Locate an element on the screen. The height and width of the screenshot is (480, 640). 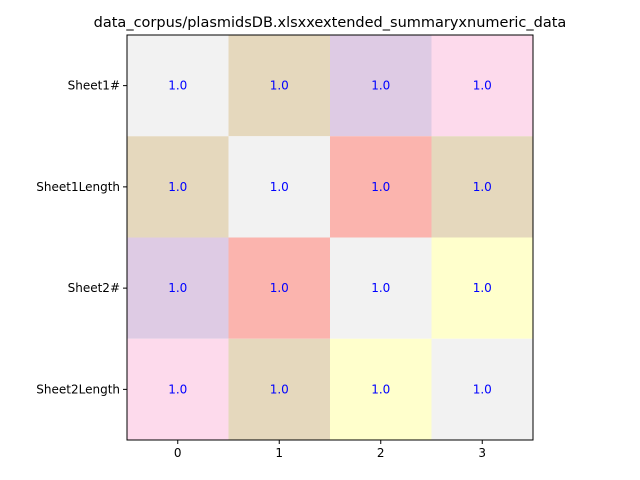
x-tick-label: 2 is located at coordinates (381, 453).